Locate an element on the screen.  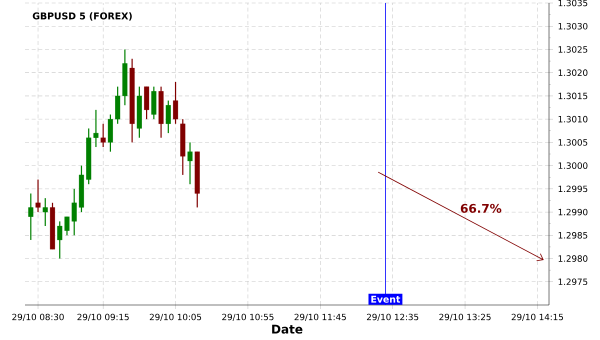
y-tick-label: 1.3025 is located at coordinates (573, 49).